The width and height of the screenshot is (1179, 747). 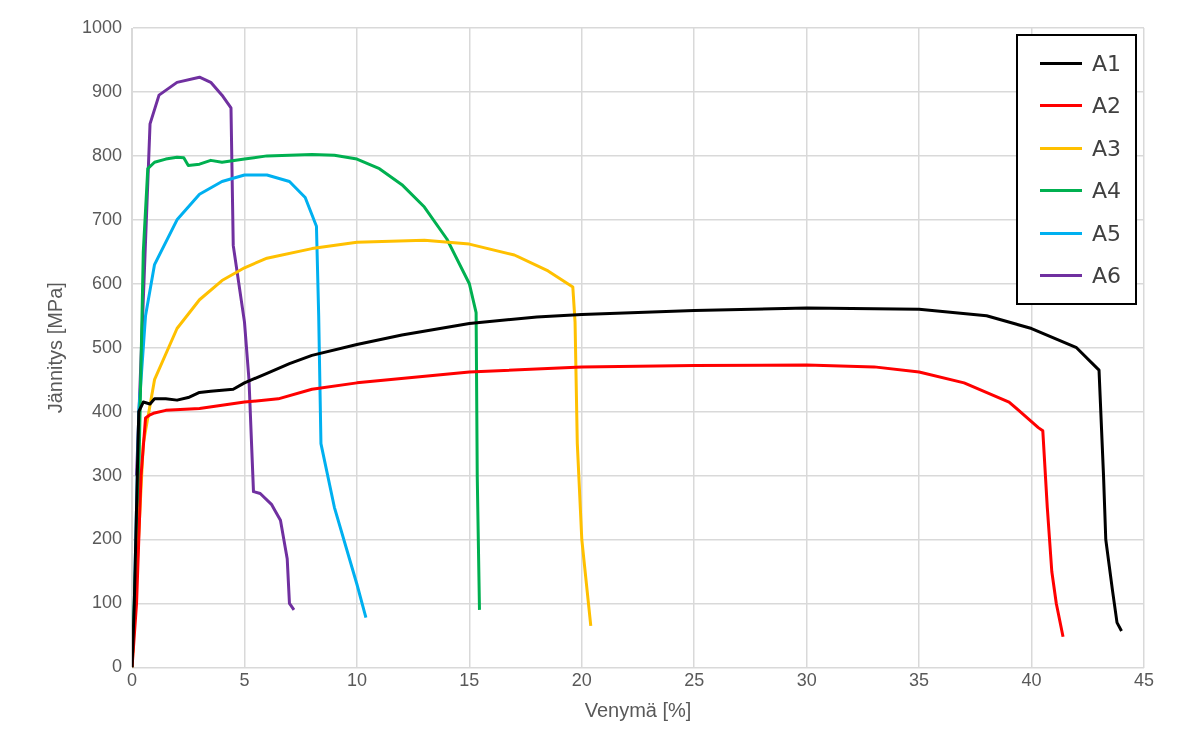 I want to click on x-tick-label: 15, so click(x=469, y=680).